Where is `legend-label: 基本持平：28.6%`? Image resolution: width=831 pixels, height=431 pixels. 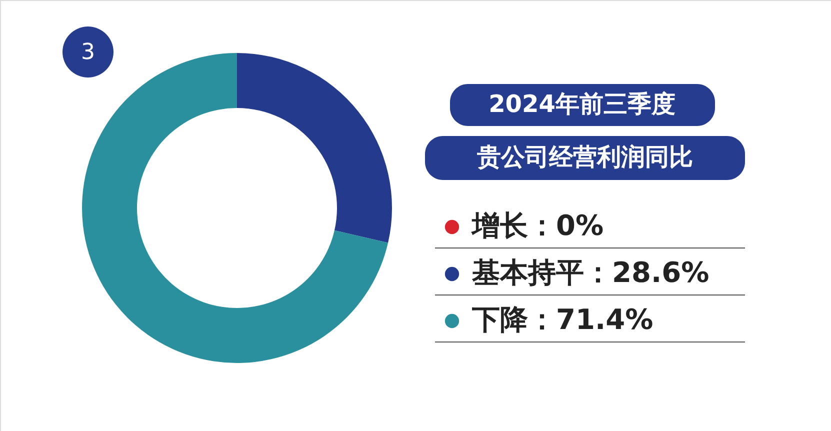 legend-label: 基本持平：28.6% is located at coordinates (590, 272).